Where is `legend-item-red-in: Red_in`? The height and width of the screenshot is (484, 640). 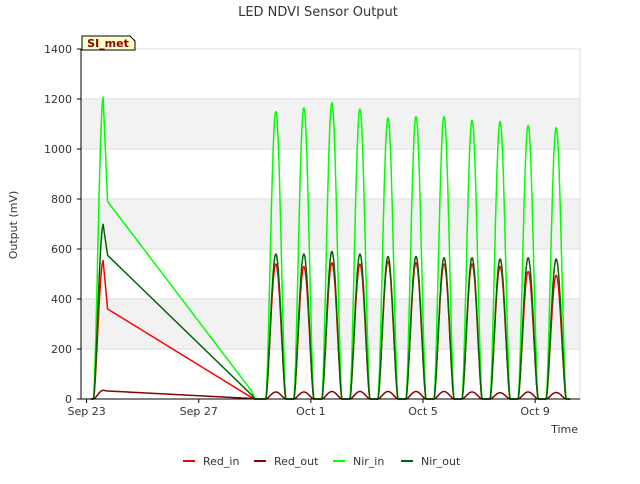
legend-item-red-in: Red_in is located at coordinates (211, 461).